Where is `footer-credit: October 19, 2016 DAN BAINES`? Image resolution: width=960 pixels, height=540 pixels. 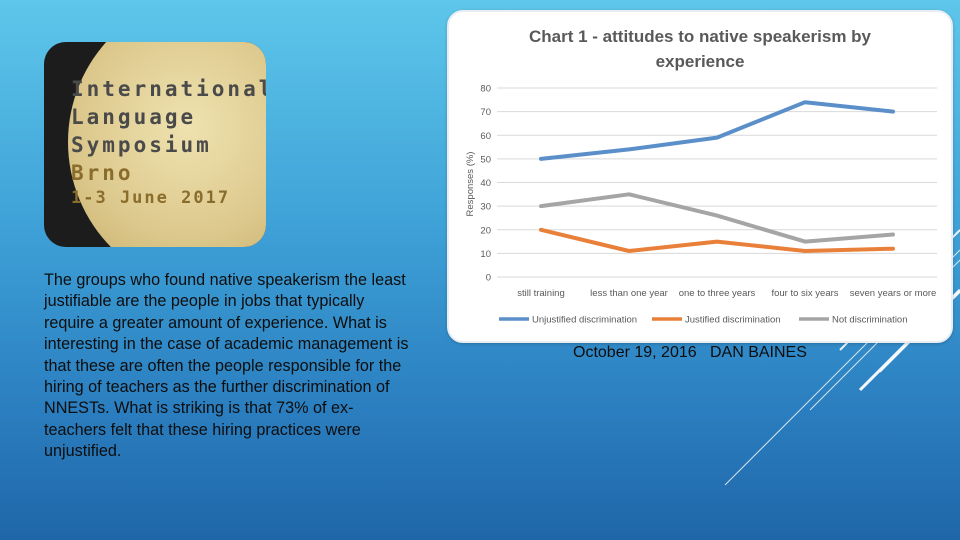 footer-credit: October 19, 2016 DAN BAINES is located at coordinates (690, 353).